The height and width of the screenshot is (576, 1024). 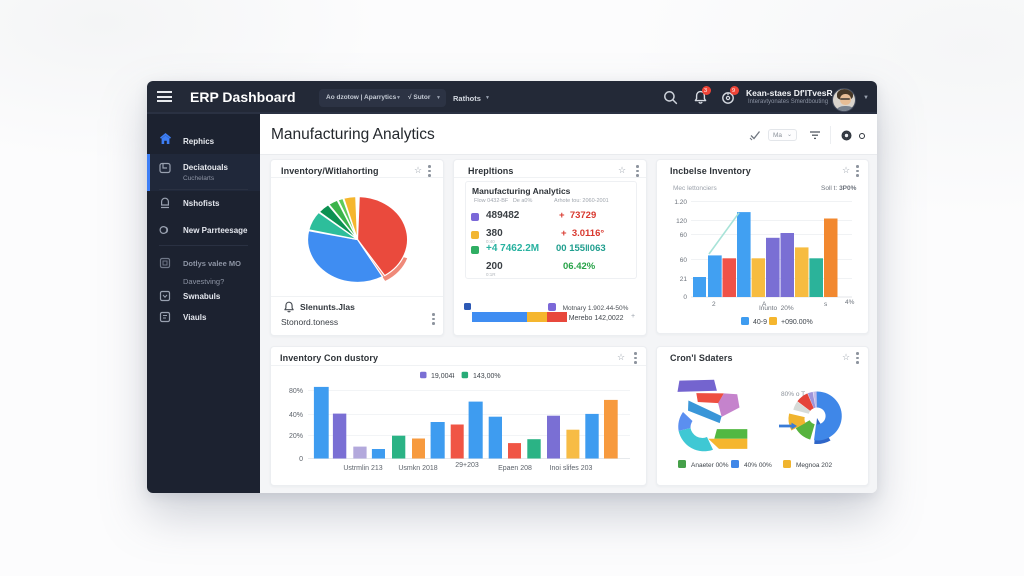 What do you see at coordinates (681, 221) in the screenshot?
I see `svg-text: 120` at bounding box center [681, 221].